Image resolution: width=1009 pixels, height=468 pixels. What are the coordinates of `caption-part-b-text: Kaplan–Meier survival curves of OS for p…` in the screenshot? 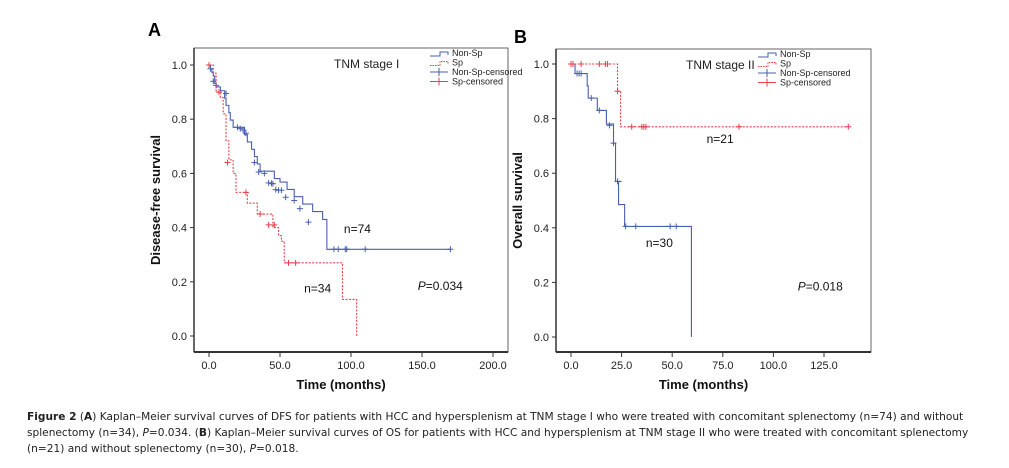 It's located at (498, 441).